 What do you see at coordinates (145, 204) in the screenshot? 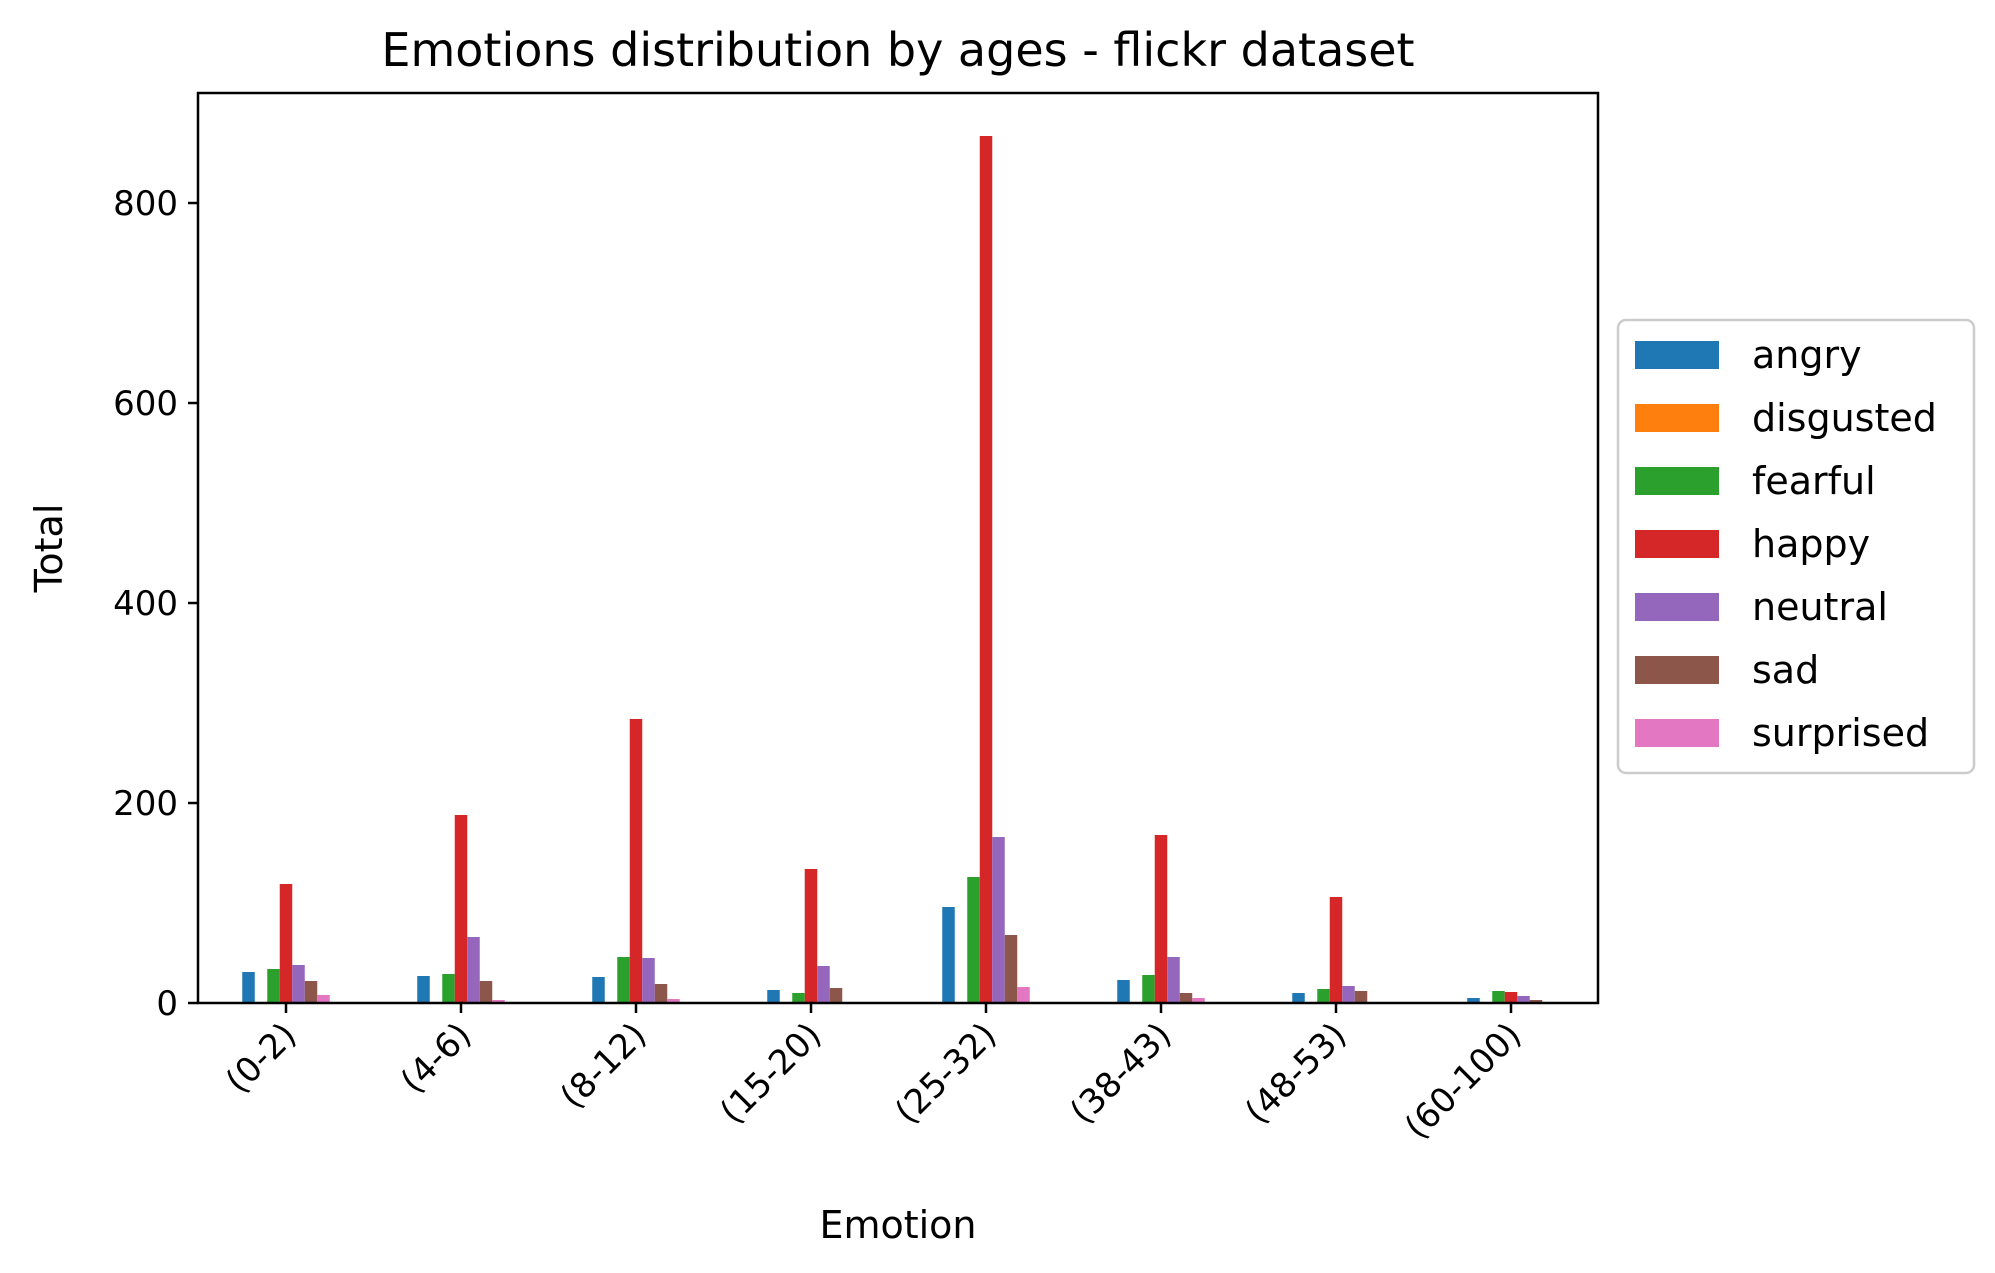
I see `y-tick-label: 800` at bounding box center [145, 204].